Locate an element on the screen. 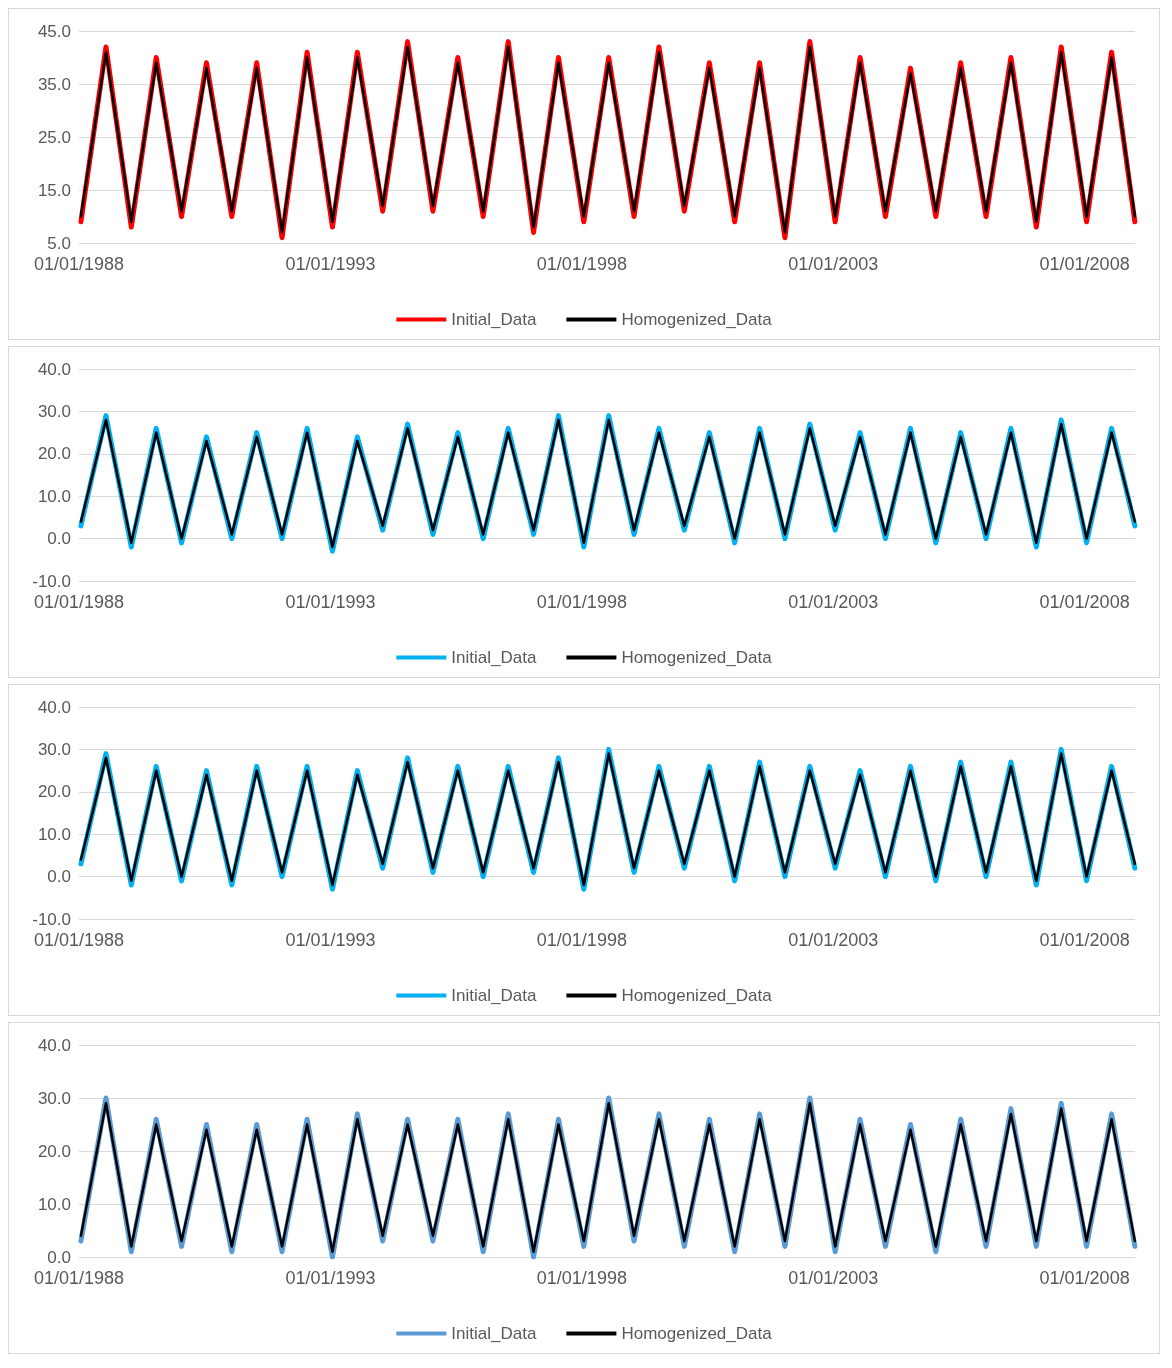 This screenshot has width=1172, height=1368. y-tick-label: 25.0 is located at coordinates (54, 137).